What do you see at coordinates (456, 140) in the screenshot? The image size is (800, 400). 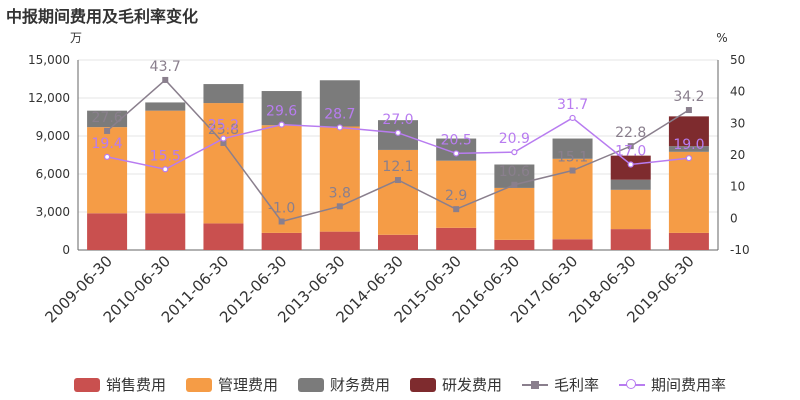 I see `data-label-期间费用率: 20.5` at bounding box center [456, 140].